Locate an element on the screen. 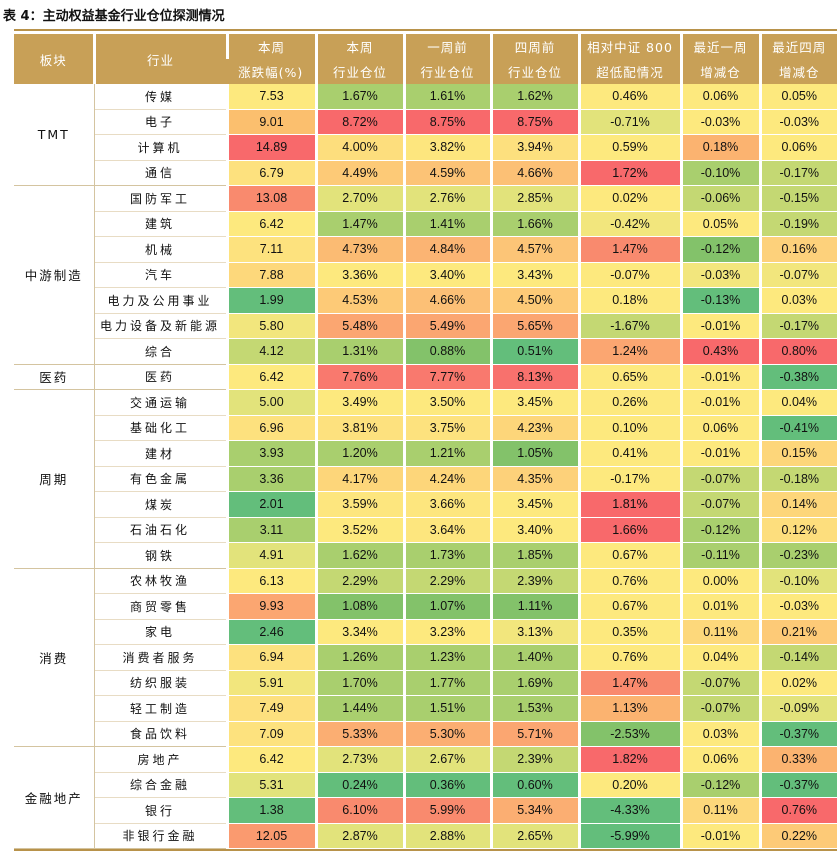 The width and height of the screenshot is (837, 855). this-week-position-cell: 4.00% is located at coordinates (359, 147).